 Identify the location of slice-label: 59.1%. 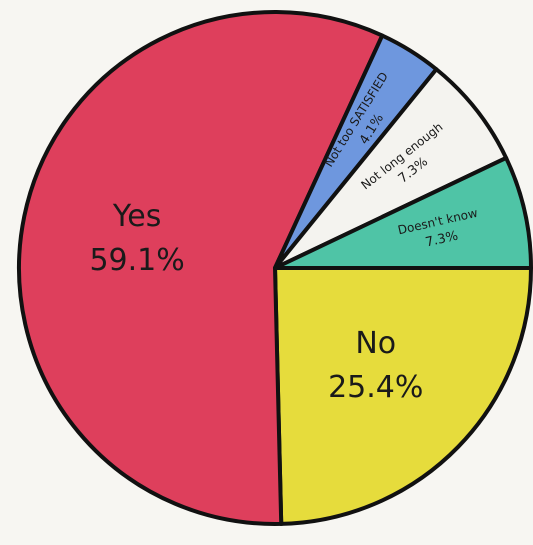
(136, 260).